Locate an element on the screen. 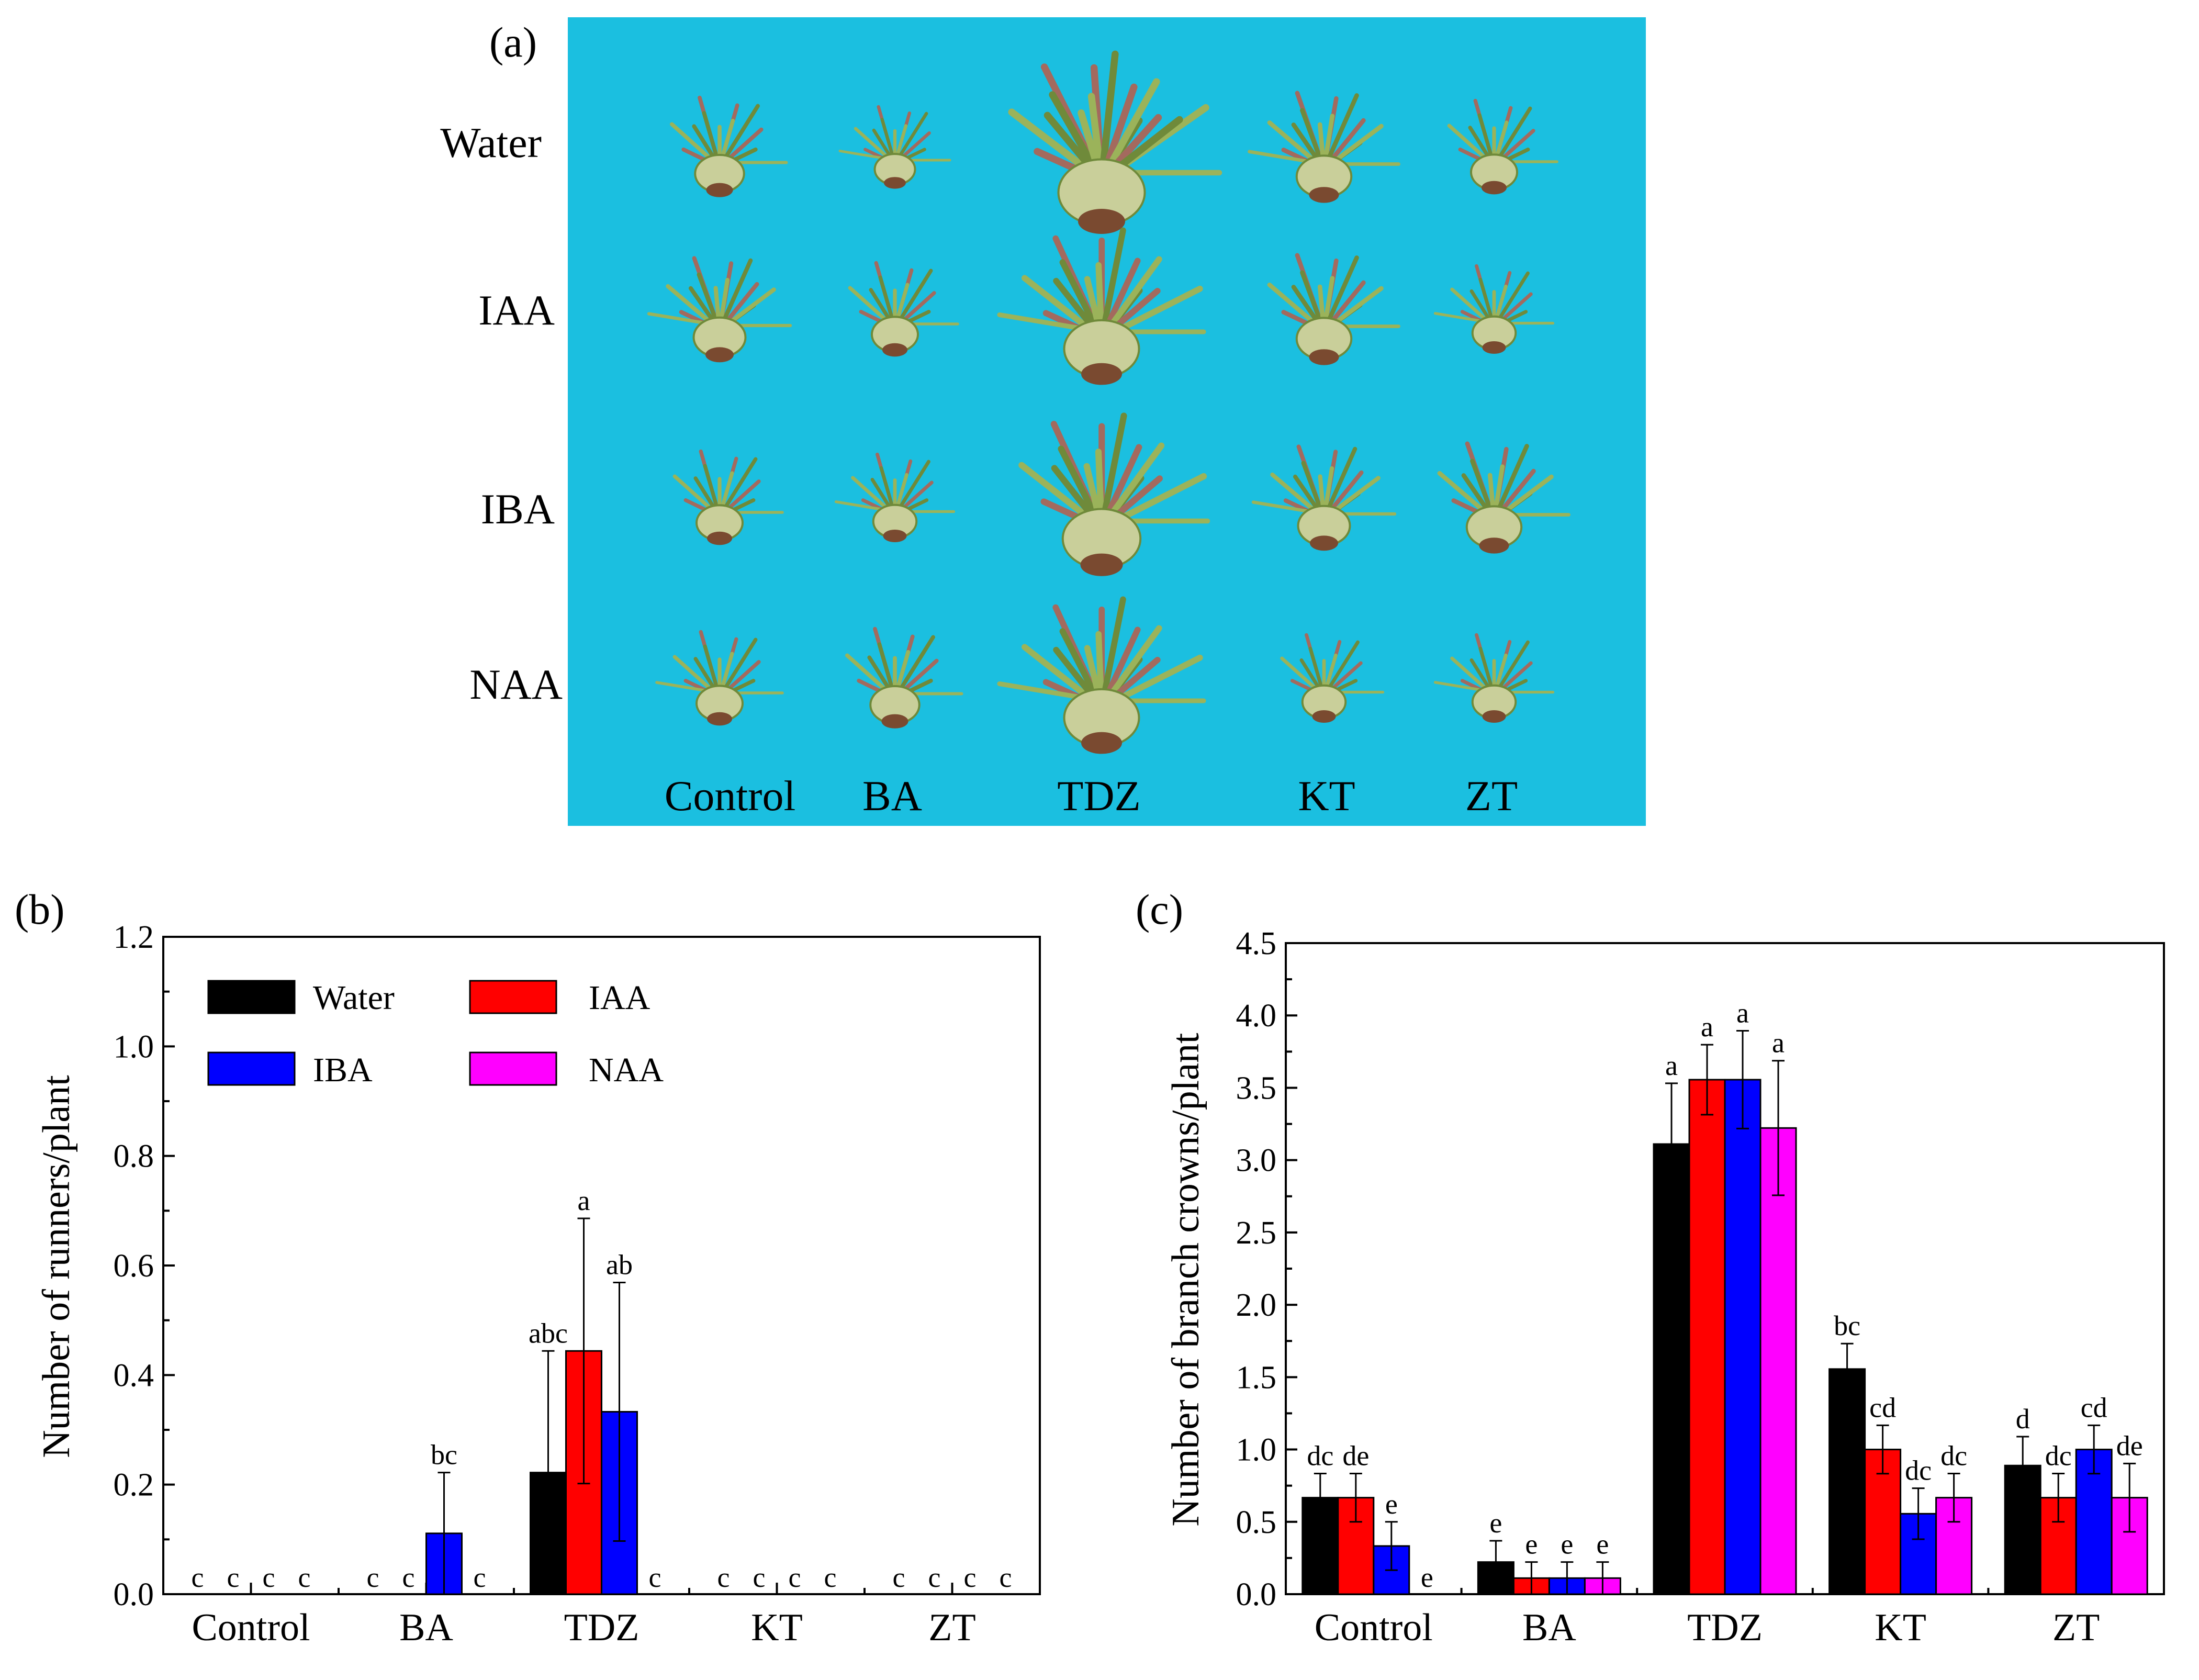  legend-label-iaa: IAA is located at coordinates (619, 998).